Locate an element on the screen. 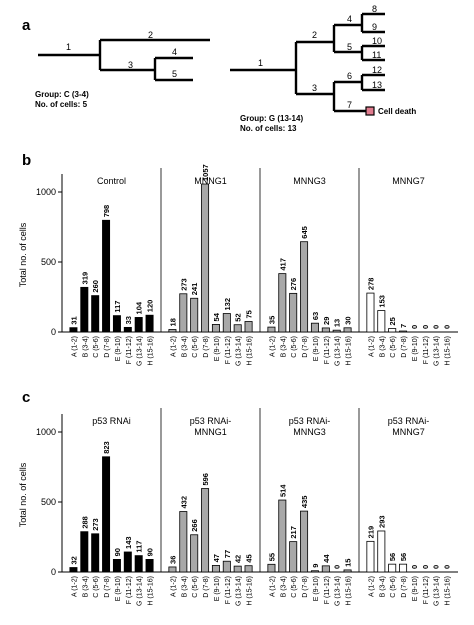  group-label: Group: G (13-14) is located at coordinates (271, 118).